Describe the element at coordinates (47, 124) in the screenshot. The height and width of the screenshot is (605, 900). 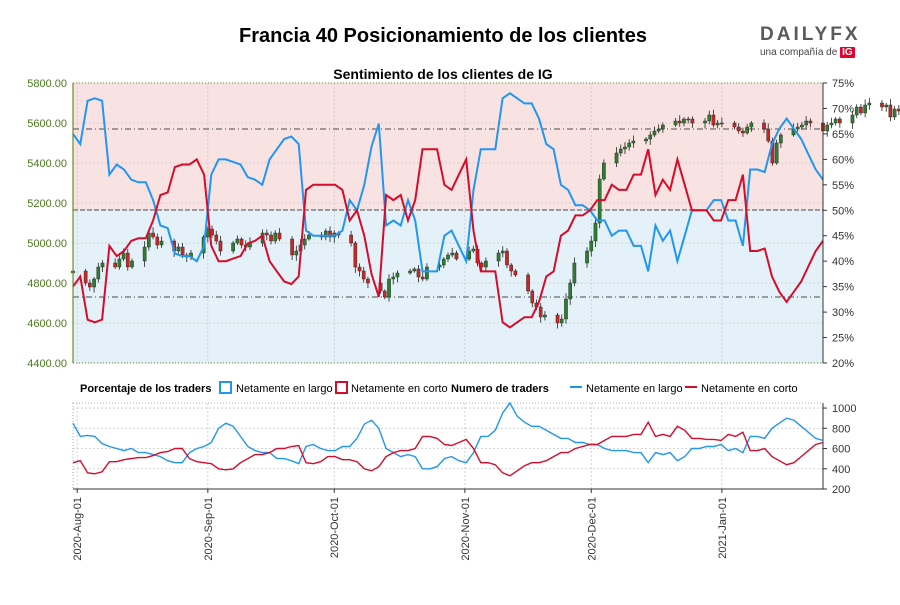
I see `price-tick-label: 5600.00` at that location.